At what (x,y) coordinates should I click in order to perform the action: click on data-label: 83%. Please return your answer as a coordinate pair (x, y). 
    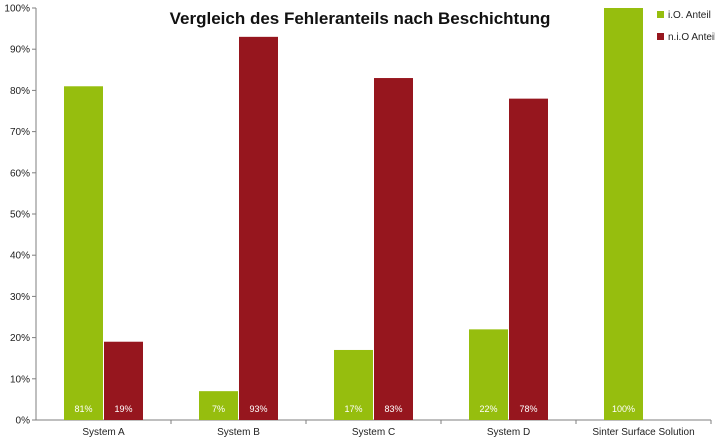
    Looking at the image, I should click on (393, 409).